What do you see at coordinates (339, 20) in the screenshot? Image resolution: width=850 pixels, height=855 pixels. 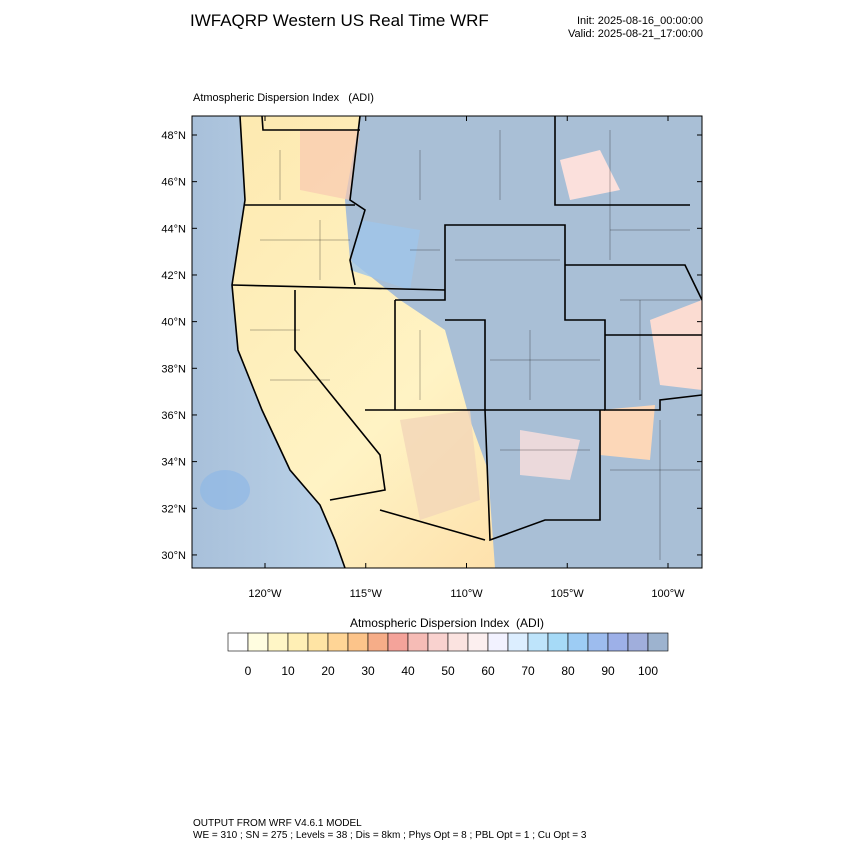 I see `title: IWFAQRP Western US Real Time WRF` at bounding box center [339, 20].